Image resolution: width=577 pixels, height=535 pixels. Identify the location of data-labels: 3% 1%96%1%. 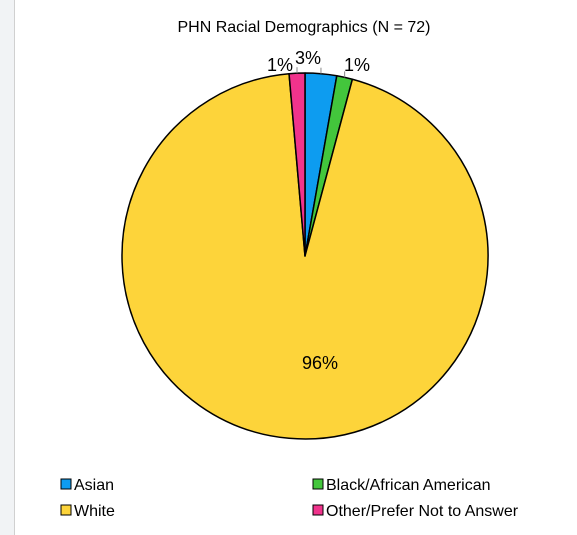
(318, 210).